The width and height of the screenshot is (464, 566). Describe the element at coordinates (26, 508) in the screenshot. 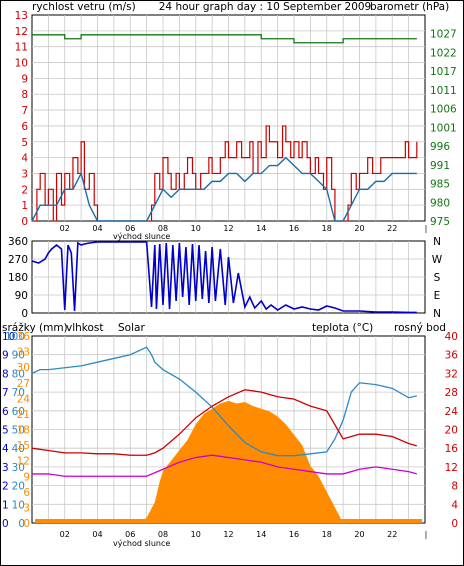

I see `solar-tick-label: 3` at that location.